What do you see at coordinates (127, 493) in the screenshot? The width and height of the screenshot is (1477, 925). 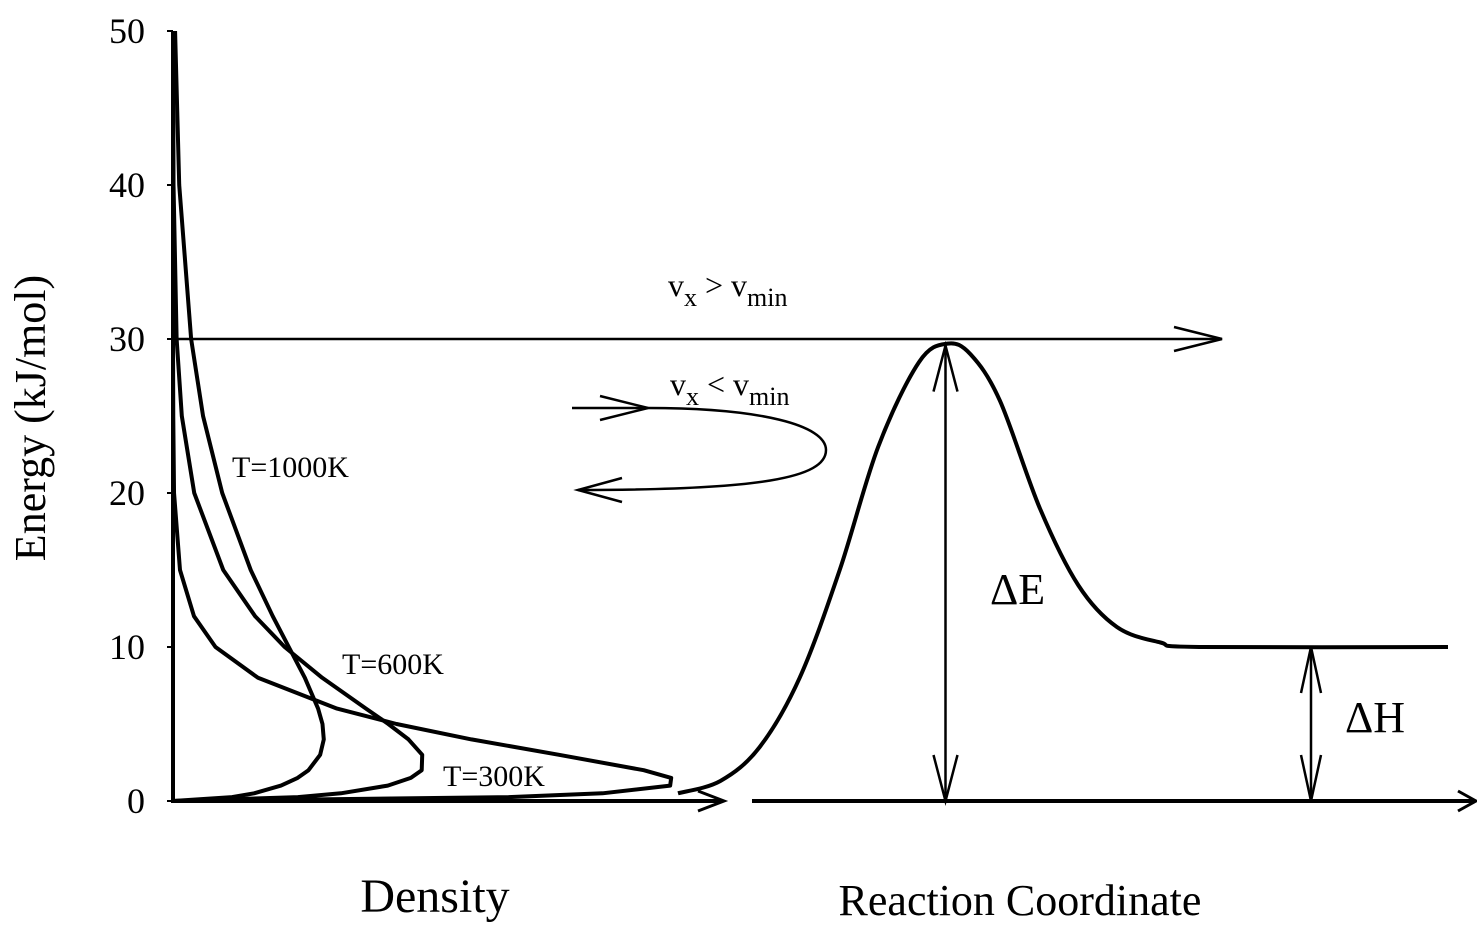 I see `y-tick-label: 20` at bounding box center [127, 493].